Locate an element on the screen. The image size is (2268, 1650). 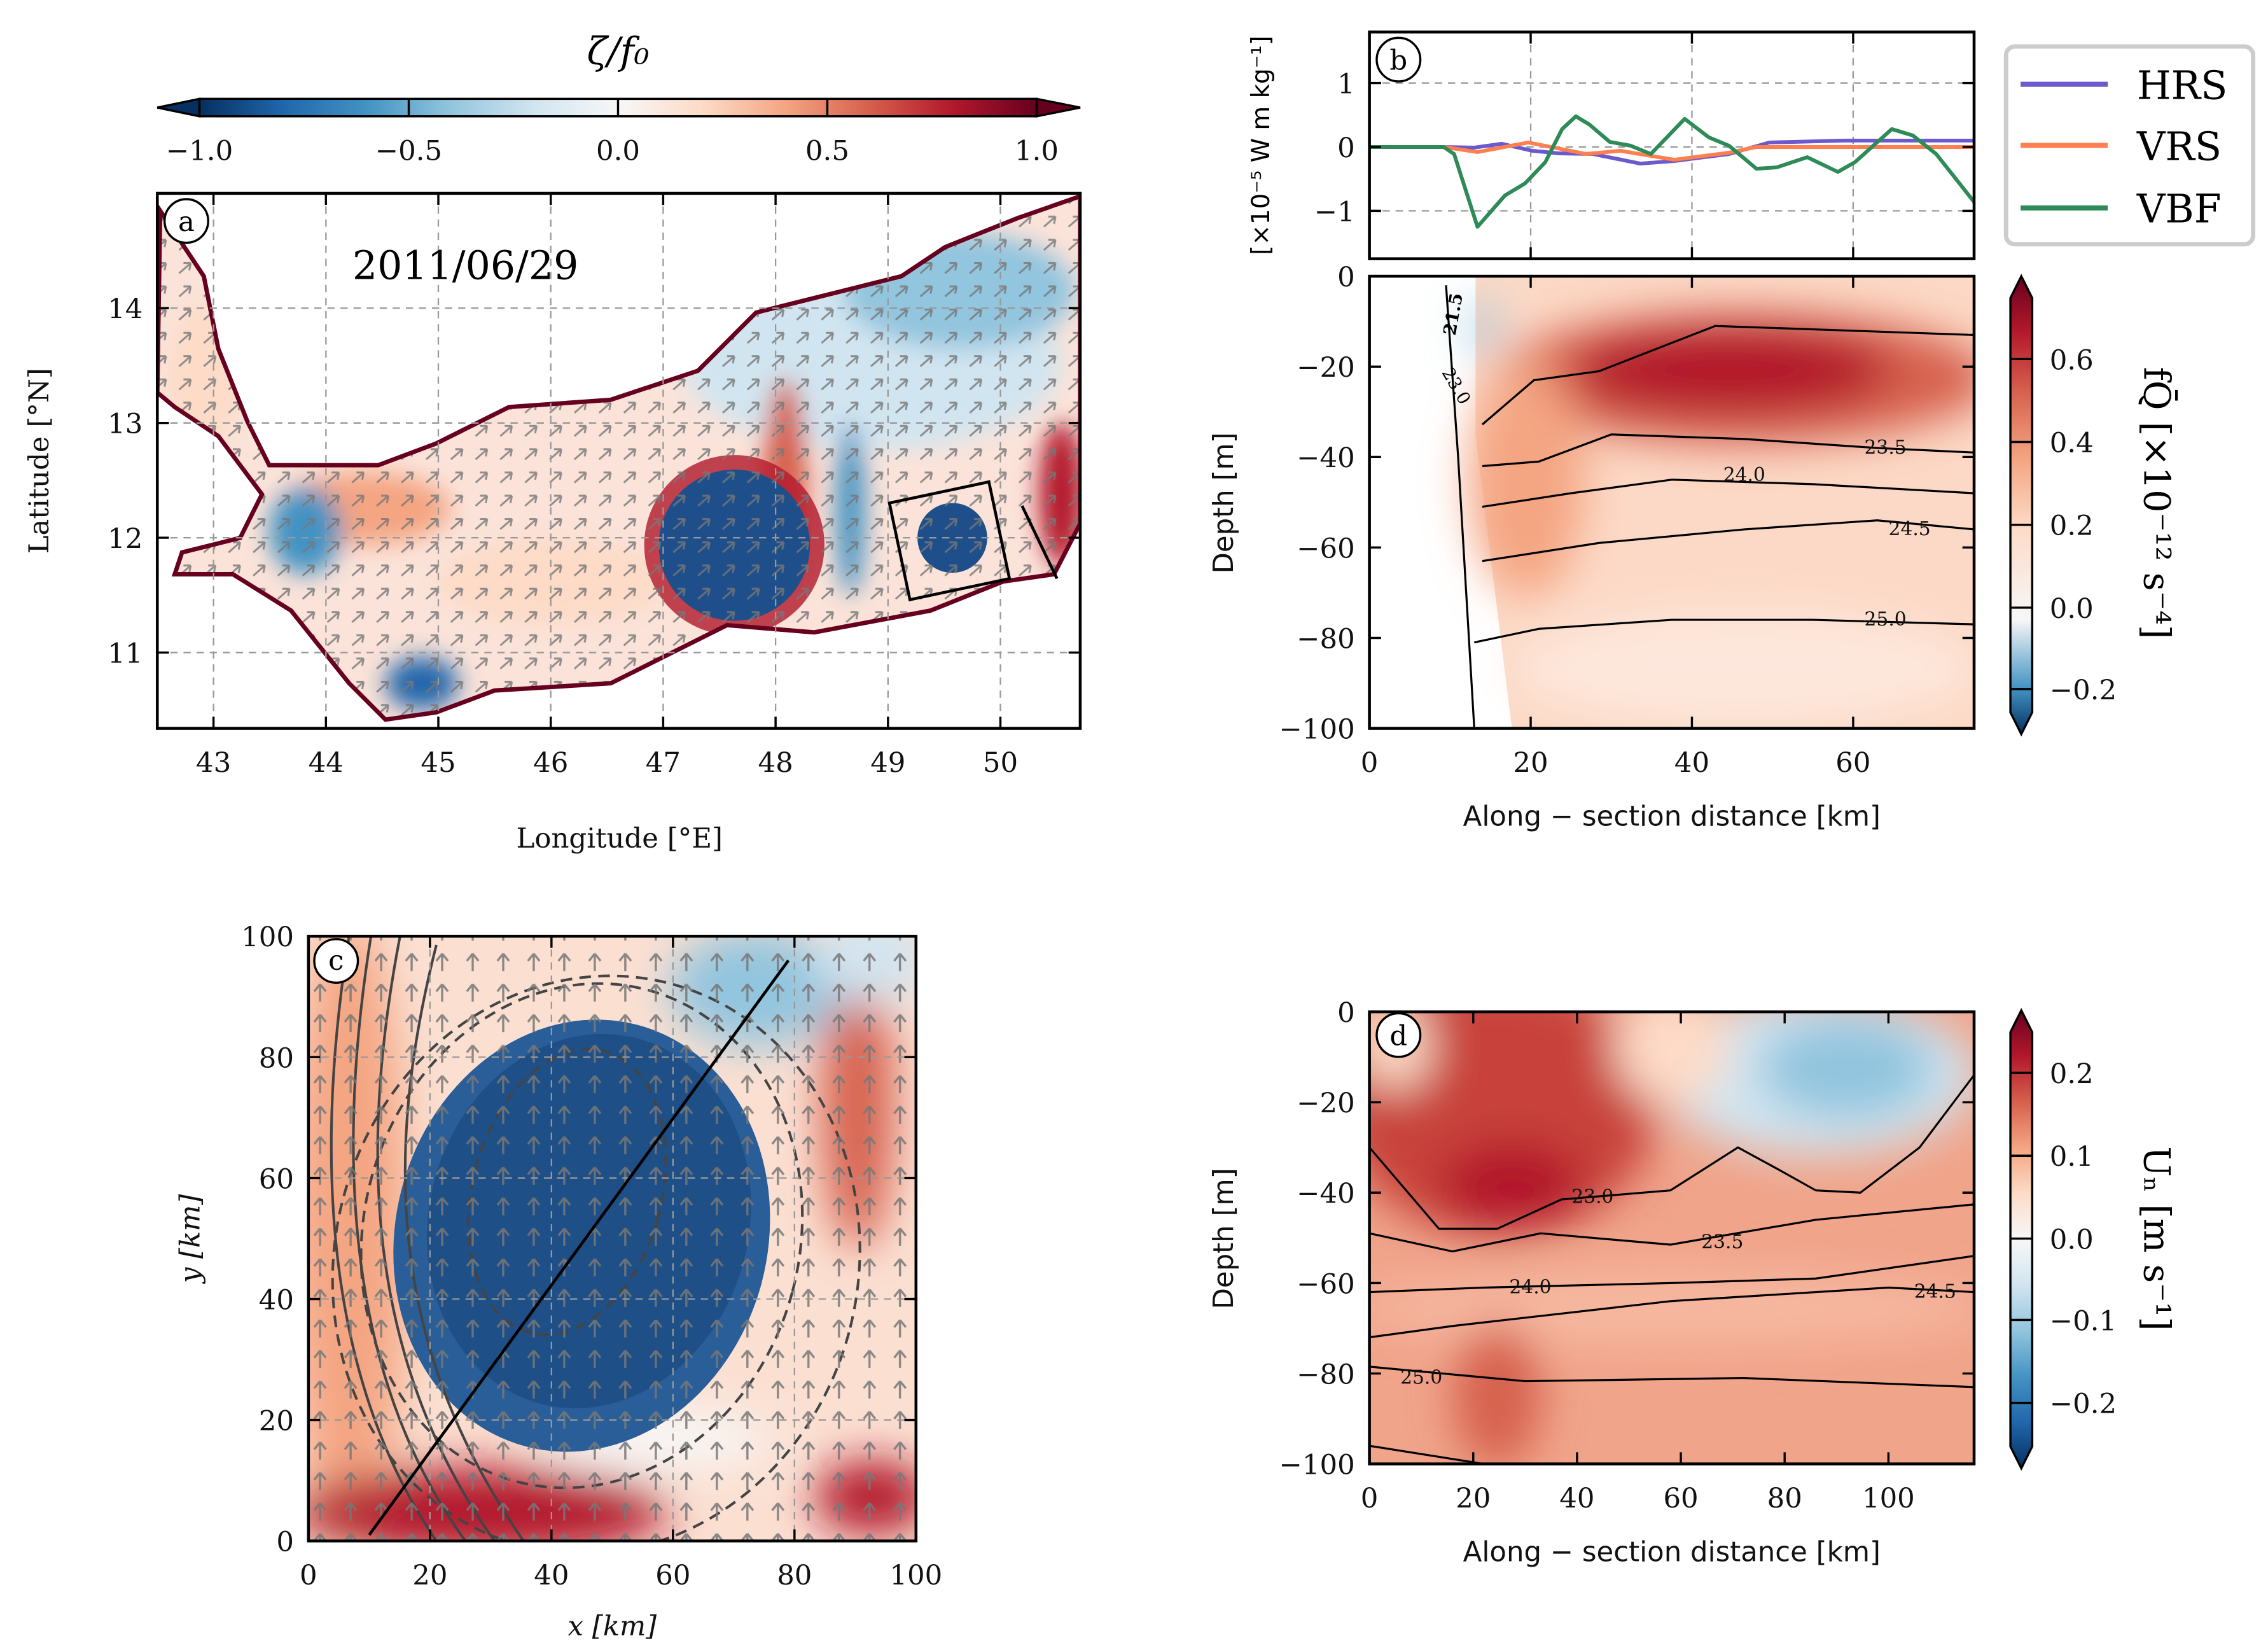
b-ytick-label: −100 is located at coordinates (1317, 730).